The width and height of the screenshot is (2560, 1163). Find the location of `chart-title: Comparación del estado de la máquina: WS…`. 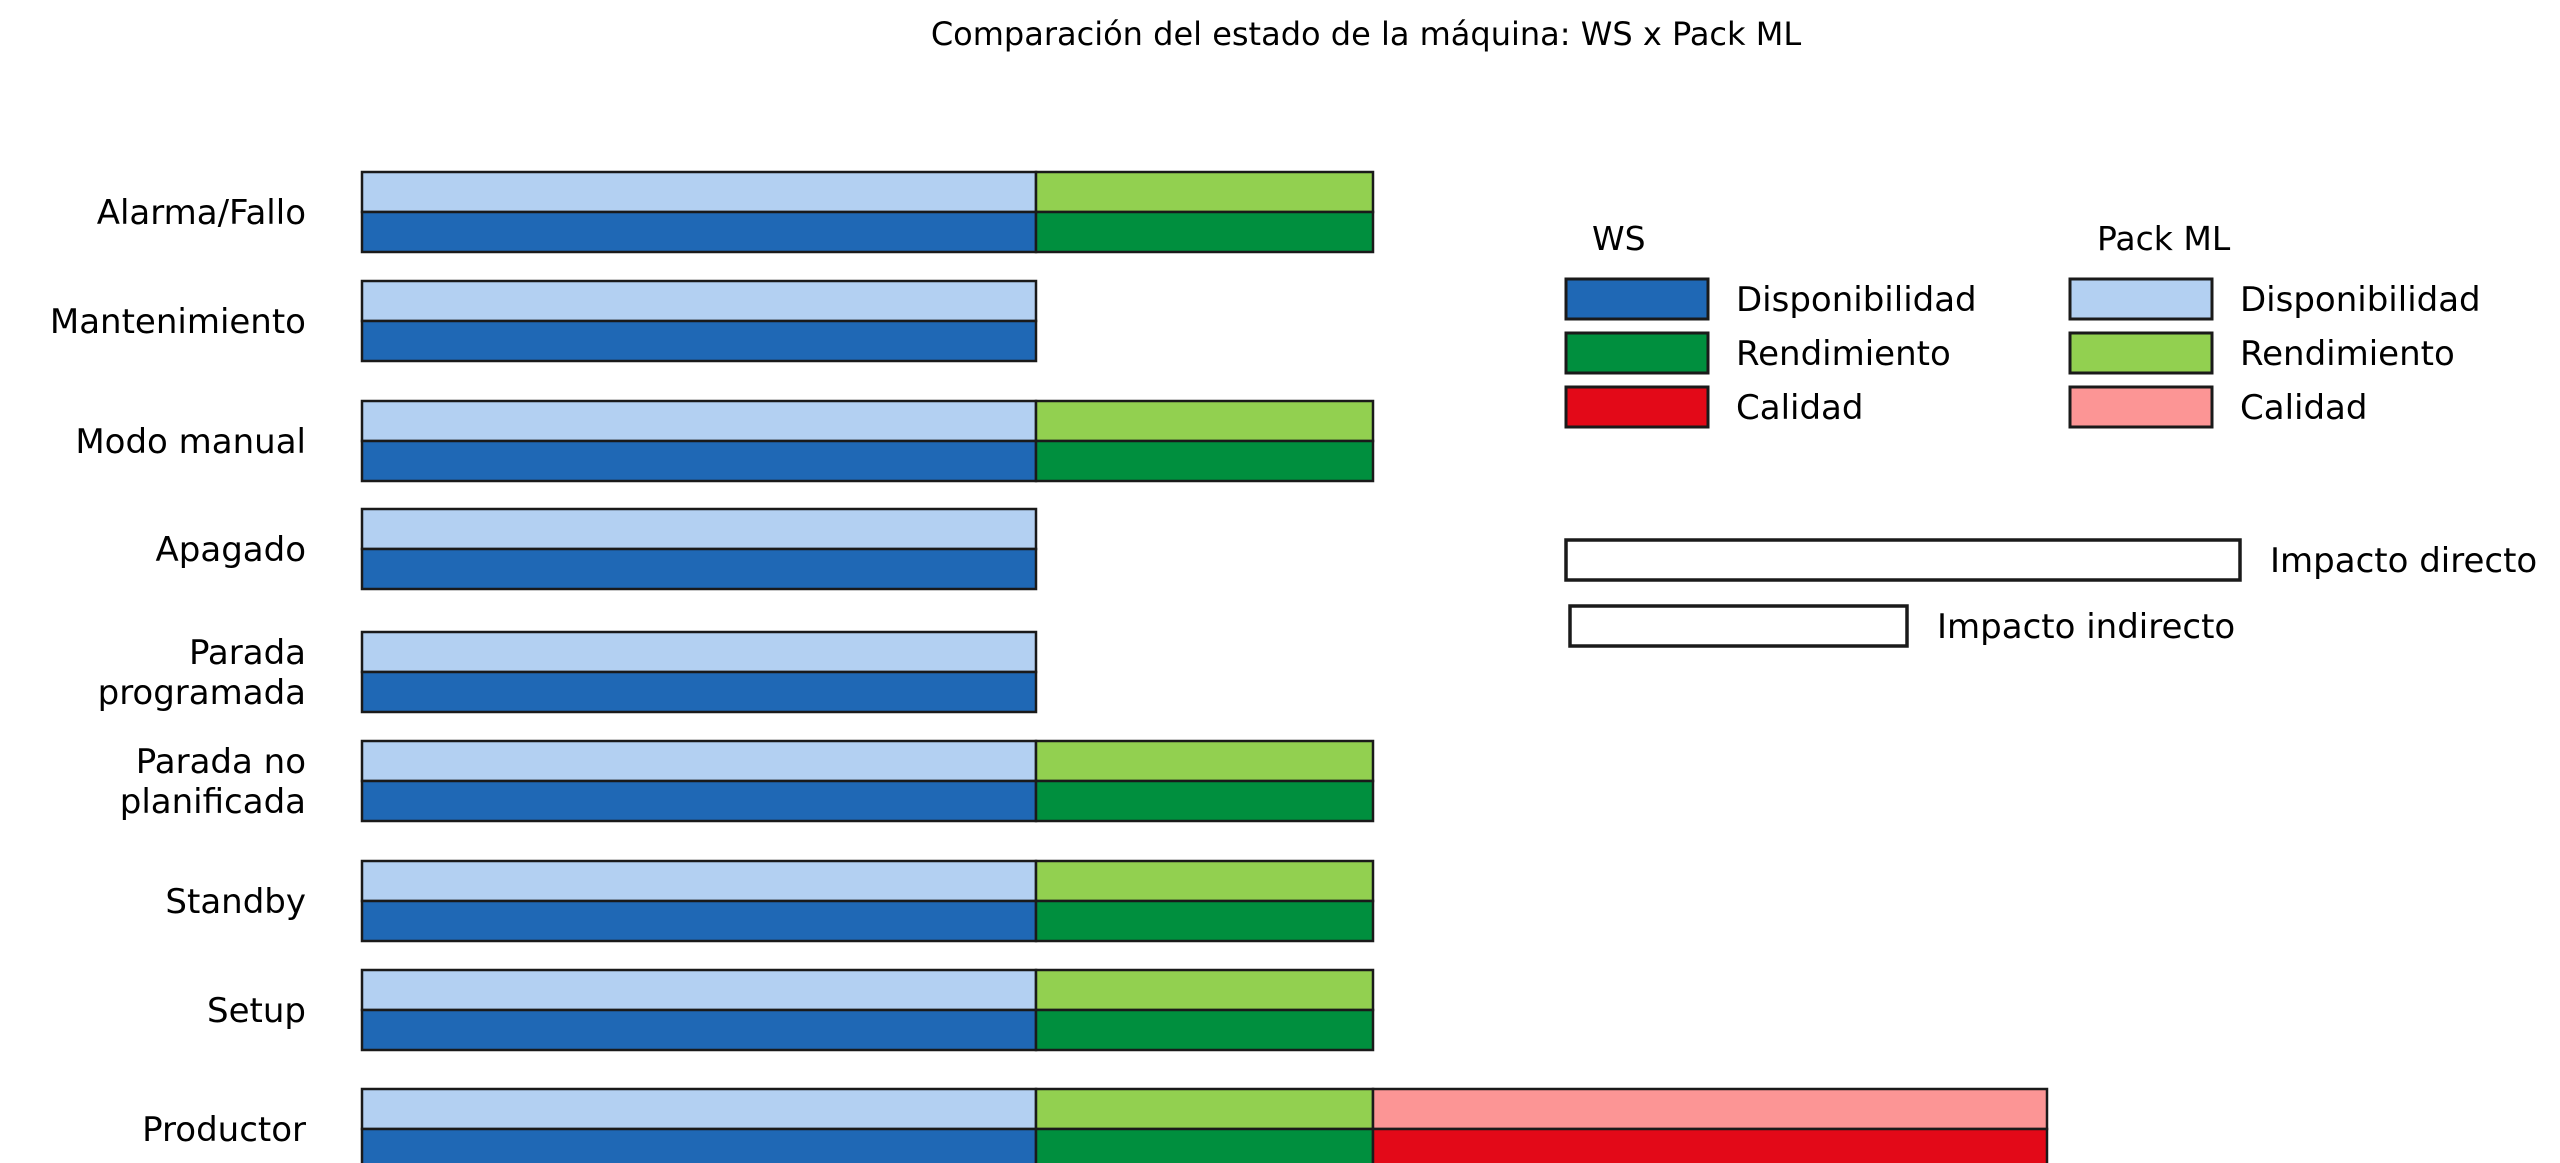

chart-title: Comparación del estado de la máquina: WS… is located at coordinates (1366, 34).